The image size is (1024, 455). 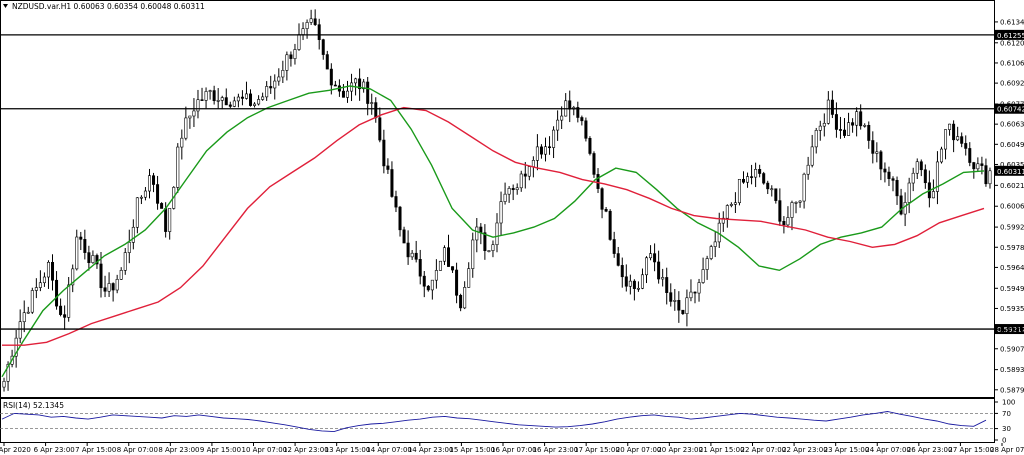 What do you see at coordinates (1012, 145) in the screenshot?
I see `price-tick-label: 0.60495` at bounding box center [1012, 145].